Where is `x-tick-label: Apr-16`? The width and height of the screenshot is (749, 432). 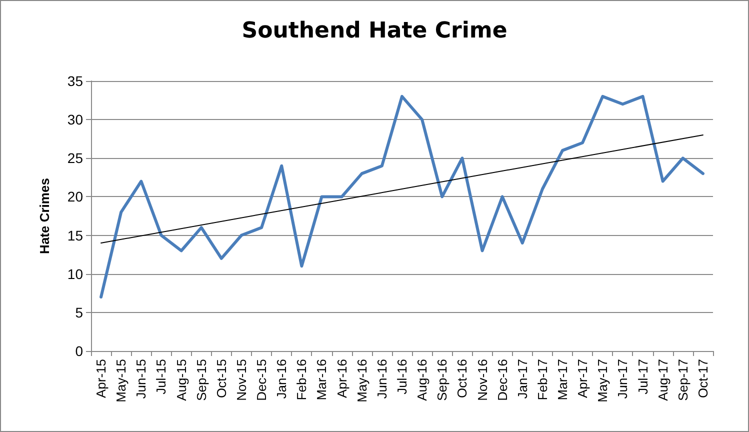 x-tick-label: Apr-16 is located at coordinates (342, 378).